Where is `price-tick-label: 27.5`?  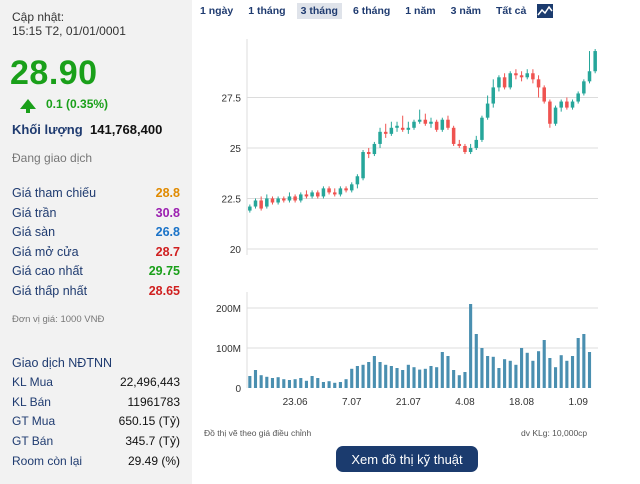 price-tick-label: 27.5 is located at coordinates (232, 99).